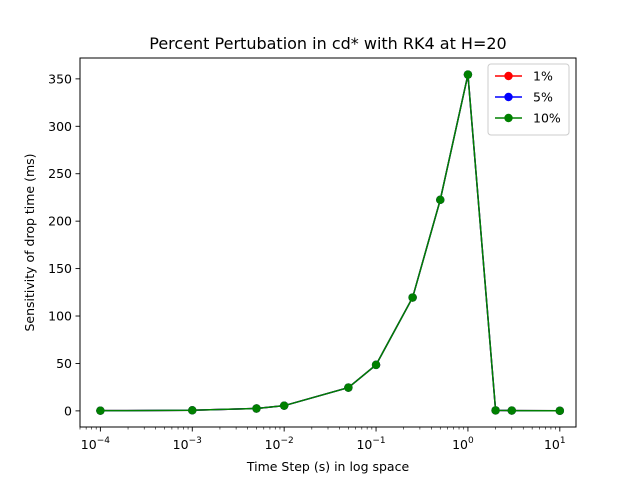 The width and height of the screenshot is (640, 480). What do you see at coordinates (64, 363) in the screenshot?
I see `y-tick-label: 50` at bounding box center [64, 363].